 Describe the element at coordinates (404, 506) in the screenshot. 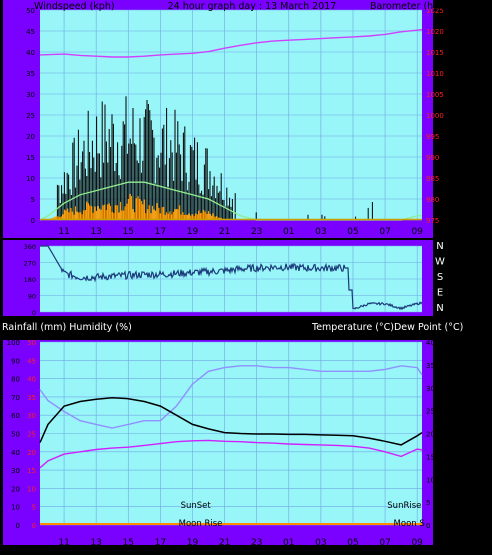

I see `sunrise-annotation: SunRise` at that location.